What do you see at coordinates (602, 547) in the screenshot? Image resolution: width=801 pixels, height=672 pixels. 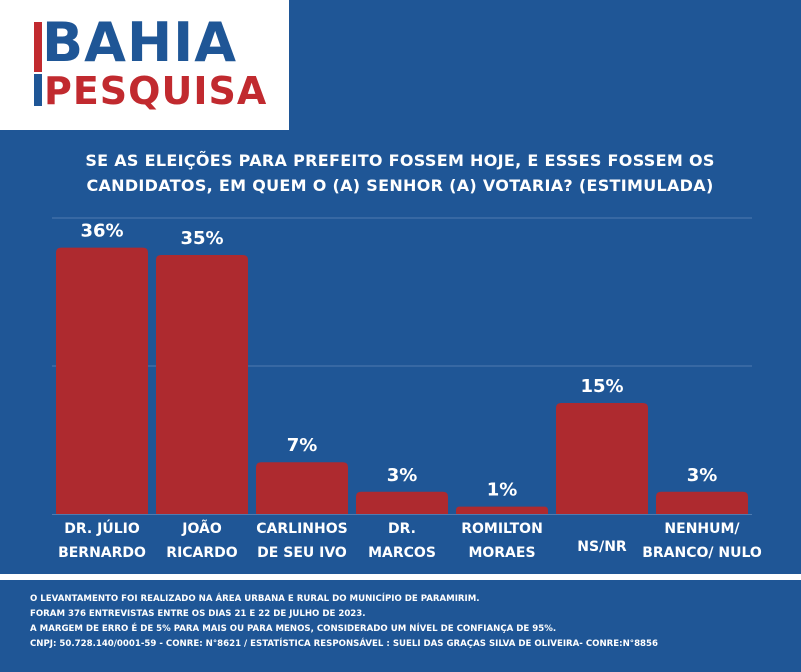 I see `category-label: NS/NR` at bounding box center [602, 547].